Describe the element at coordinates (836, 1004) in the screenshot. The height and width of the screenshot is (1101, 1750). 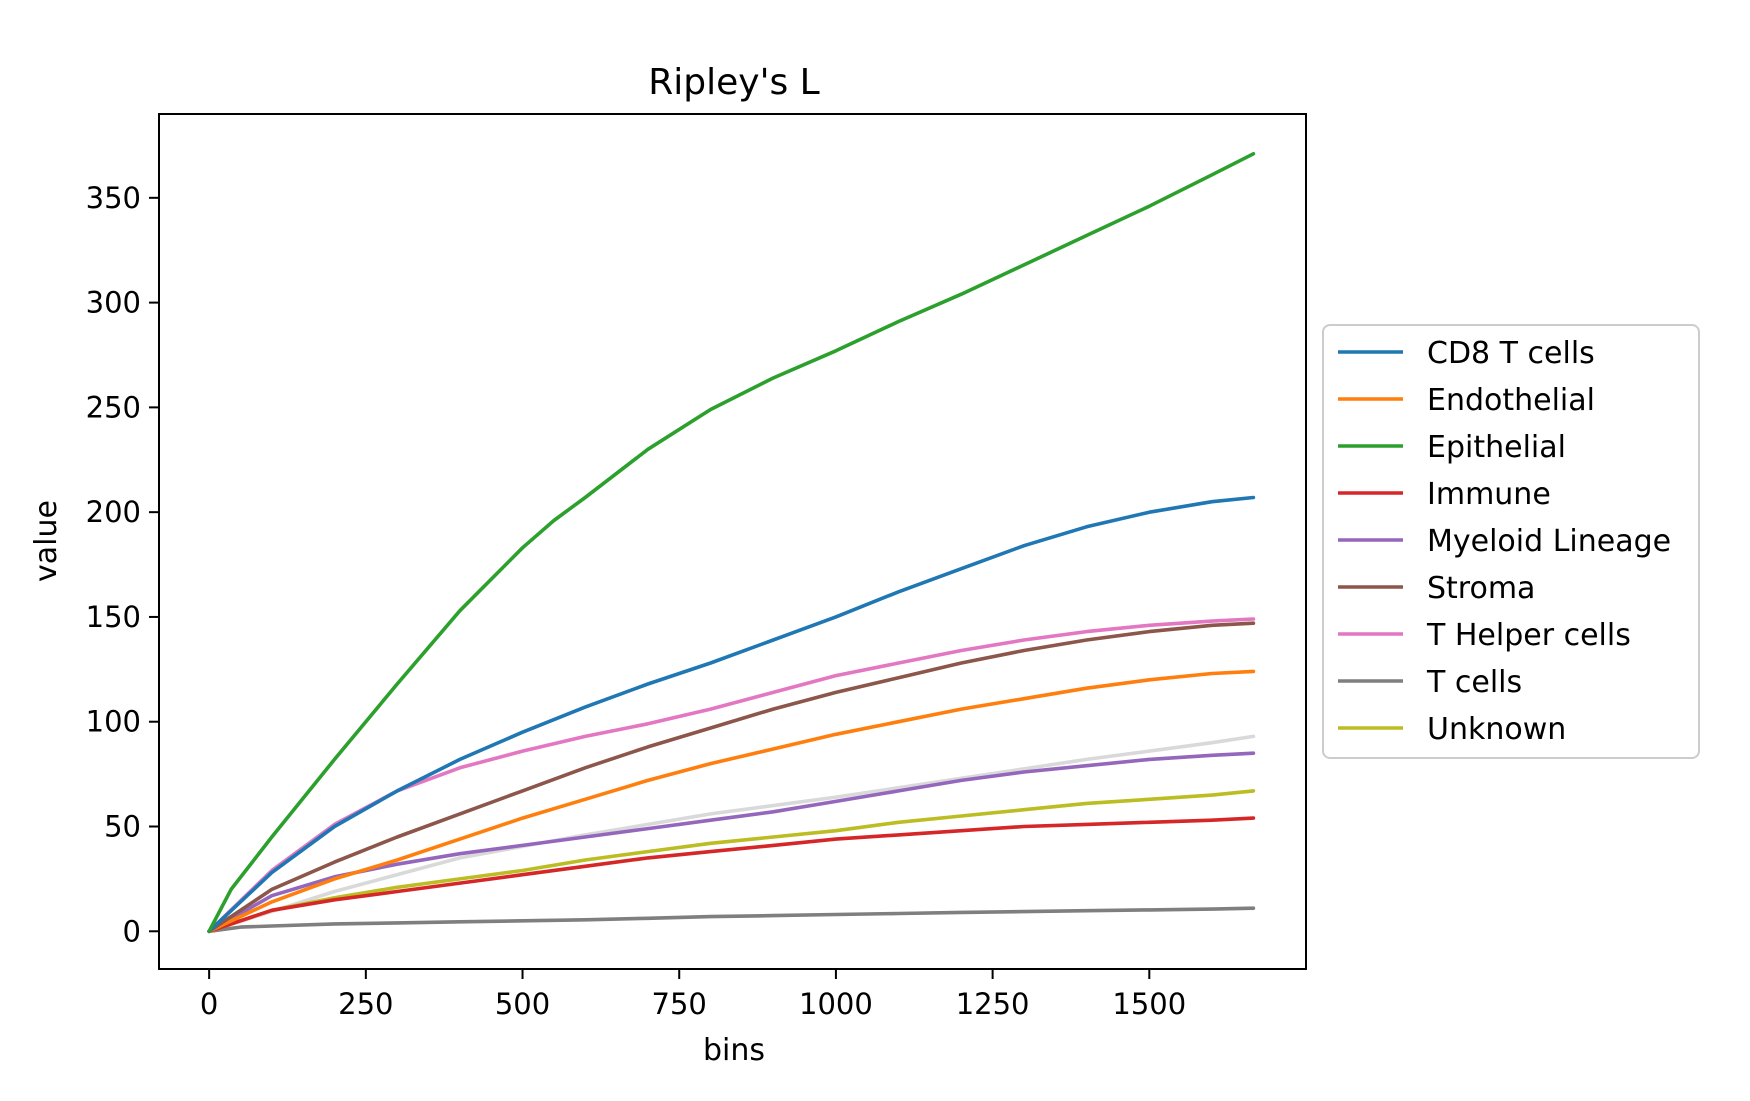
I see `x-tick-label: 1000` at that location.